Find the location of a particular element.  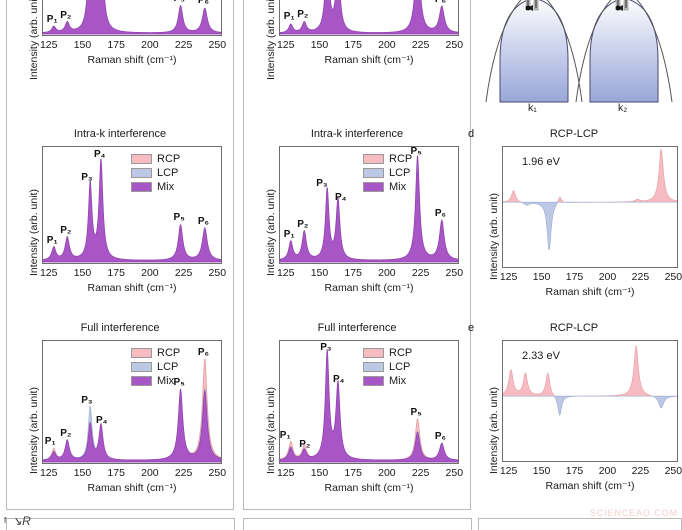

y-axis-label-c-mid: Intensity (arb. unit) is located at coordinates (271, 232).